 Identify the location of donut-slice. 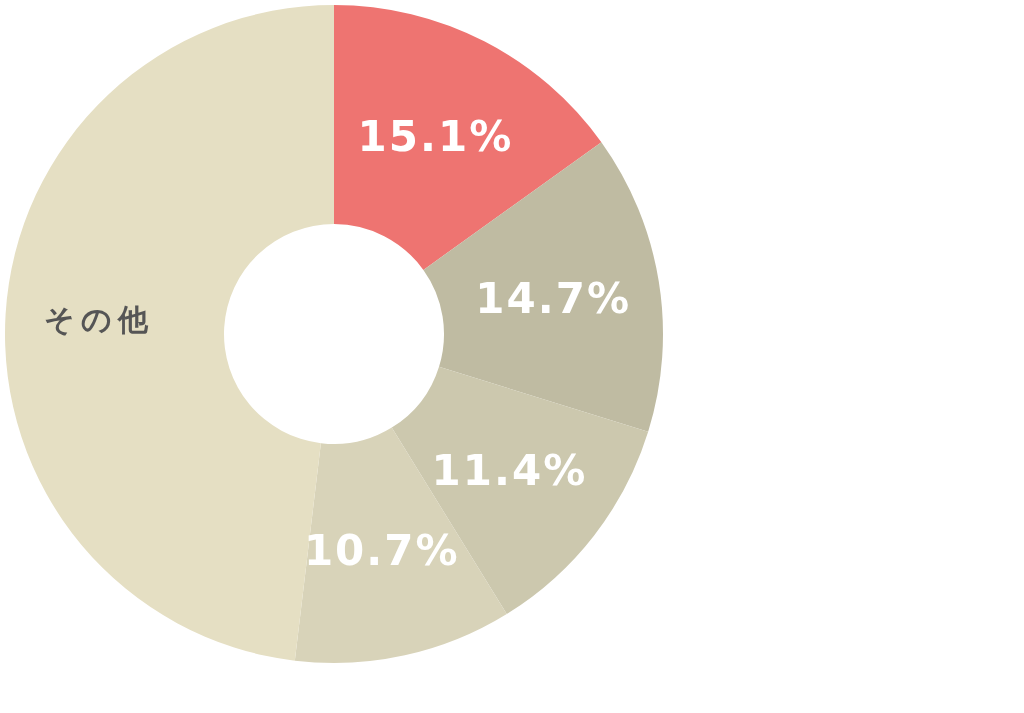
(468, 137).